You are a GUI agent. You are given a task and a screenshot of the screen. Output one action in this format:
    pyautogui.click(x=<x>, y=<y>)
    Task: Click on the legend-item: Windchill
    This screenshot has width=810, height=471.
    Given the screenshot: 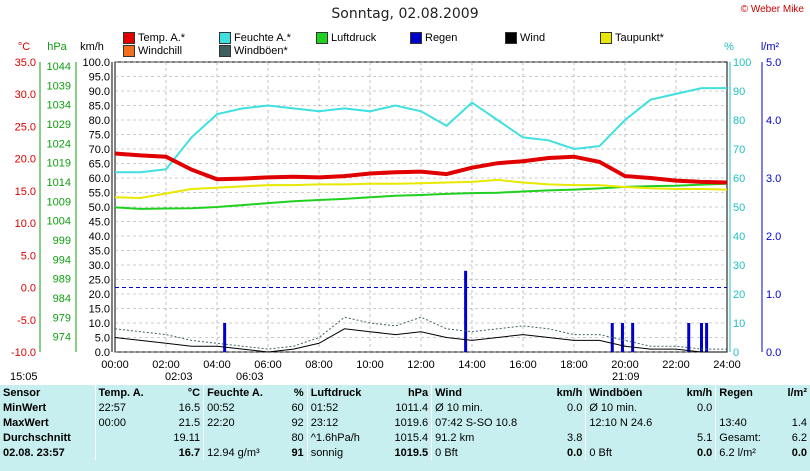 What is the action you would take?
    pyautogui.click(x=152, y=51)
    